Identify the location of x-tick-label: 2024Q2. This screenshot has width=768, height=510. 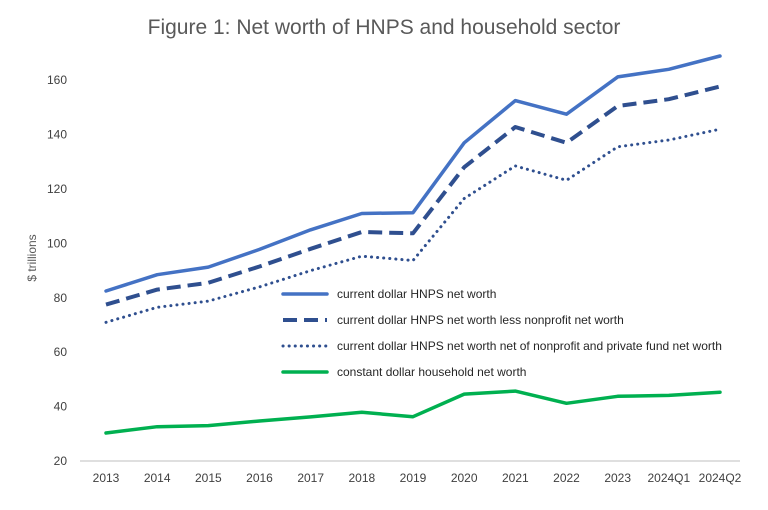
(720, 478).